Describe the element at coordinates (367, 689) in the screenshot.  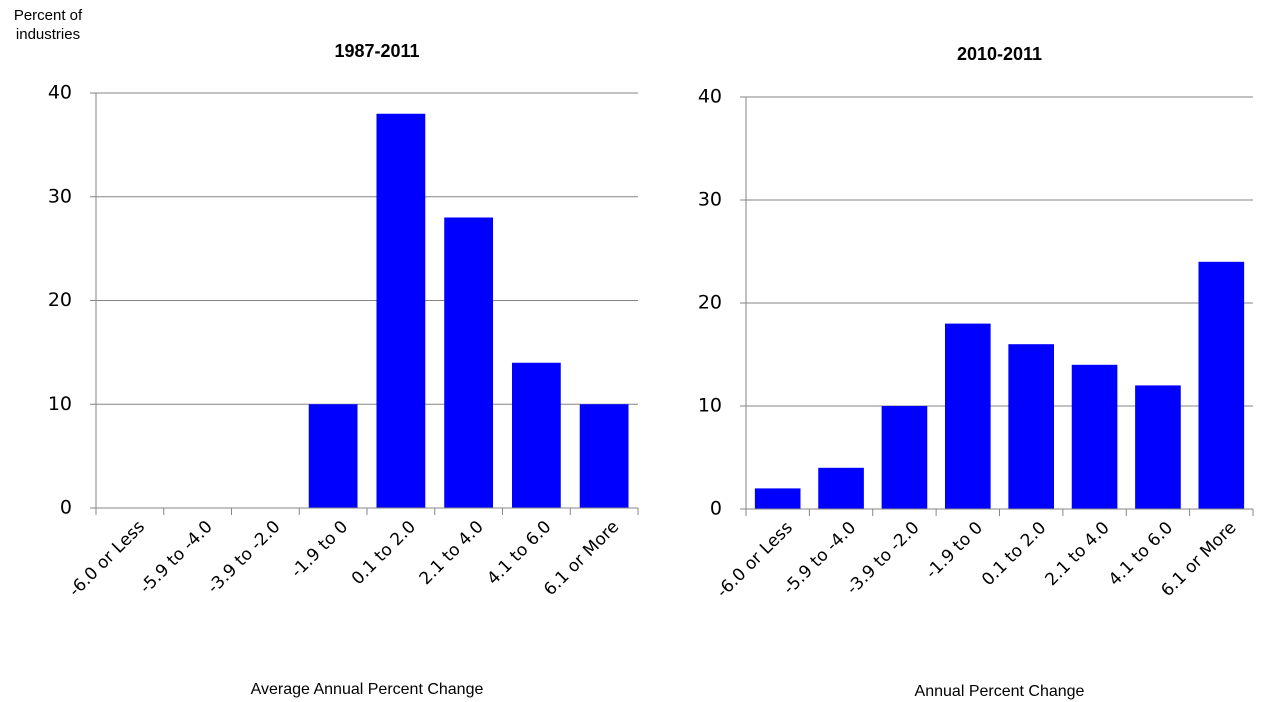
I see `x-axis-title: Average Annual Percent Change` at that location.